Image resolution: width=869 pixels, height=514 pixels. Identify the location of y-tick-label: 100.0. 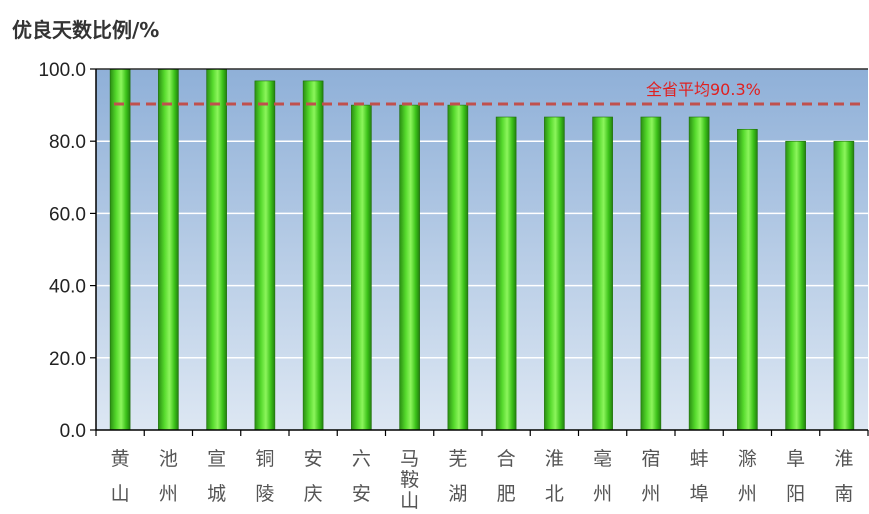
(62, 70).